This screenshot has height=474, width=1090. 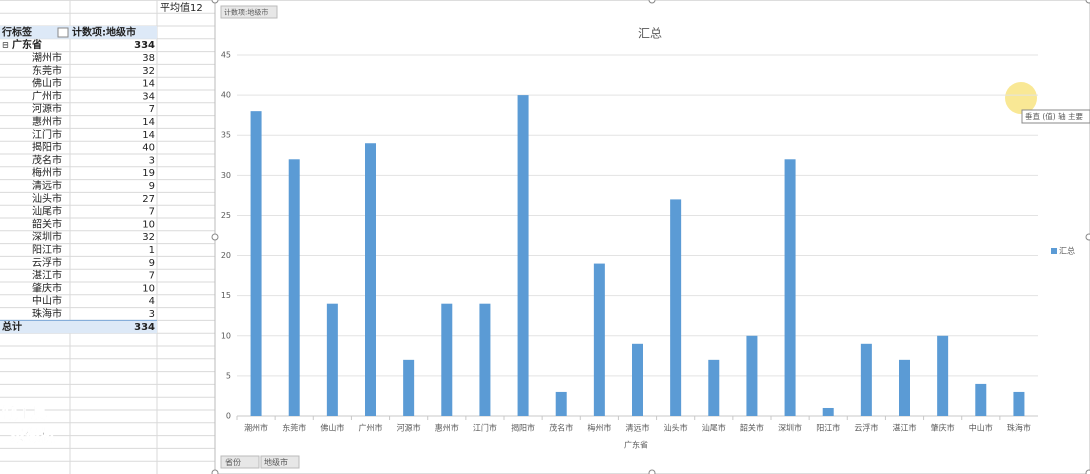 I want to click on axis-button-label: 省份, so click(x=233, y=462).